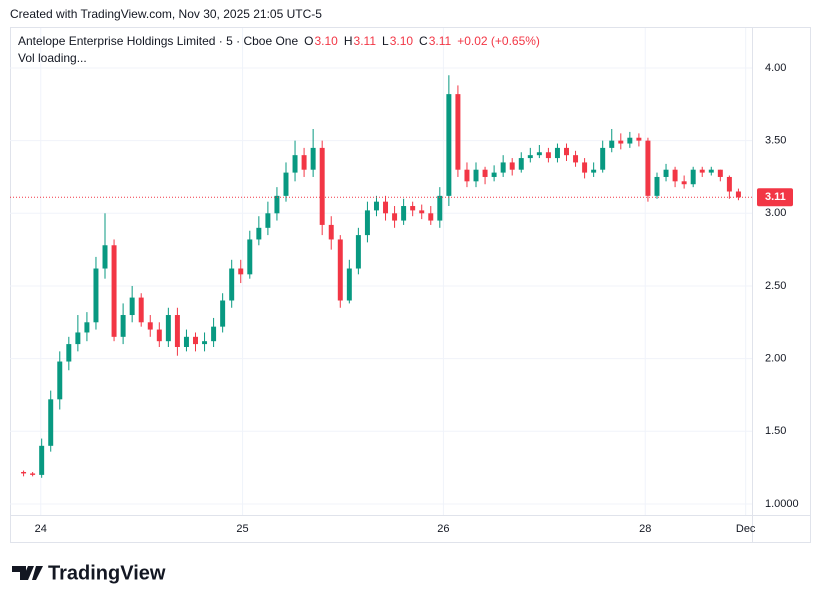 Image resolution: width=821 pixels, height=608 pixels. Describe the element at coordinates (107, 573) in the screenshot. I see `brand-name: TradingView` at that location.